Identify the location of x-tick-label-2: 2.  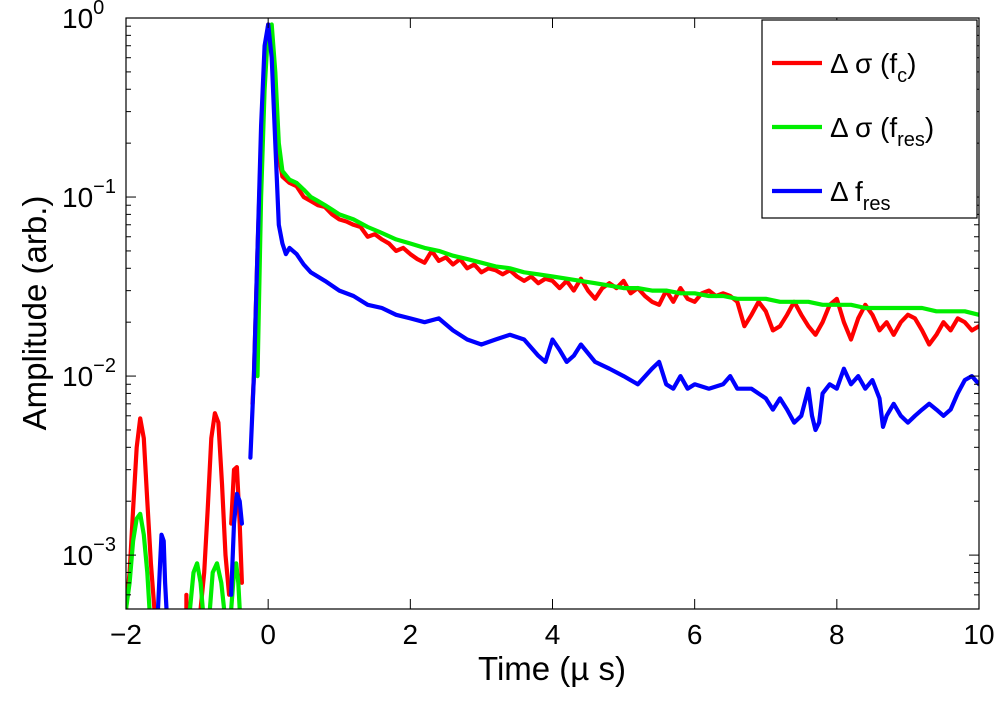
(411, 634).